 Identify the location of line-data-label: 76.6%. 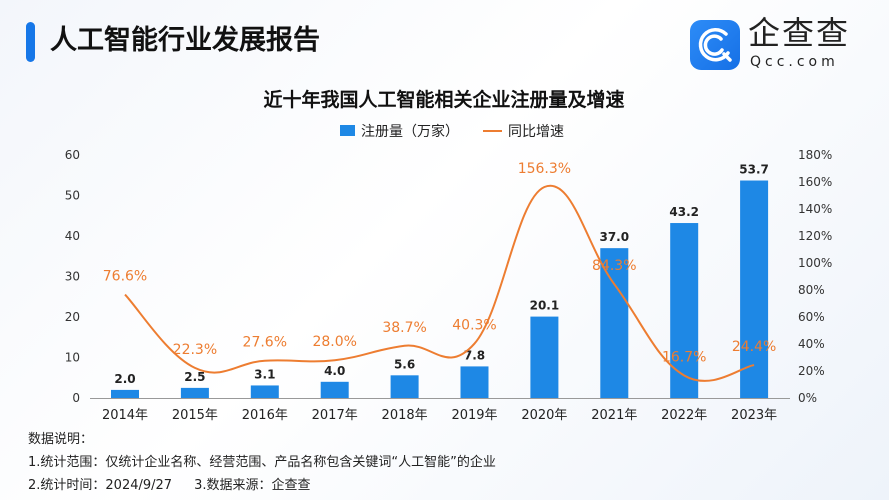
(125, 277).